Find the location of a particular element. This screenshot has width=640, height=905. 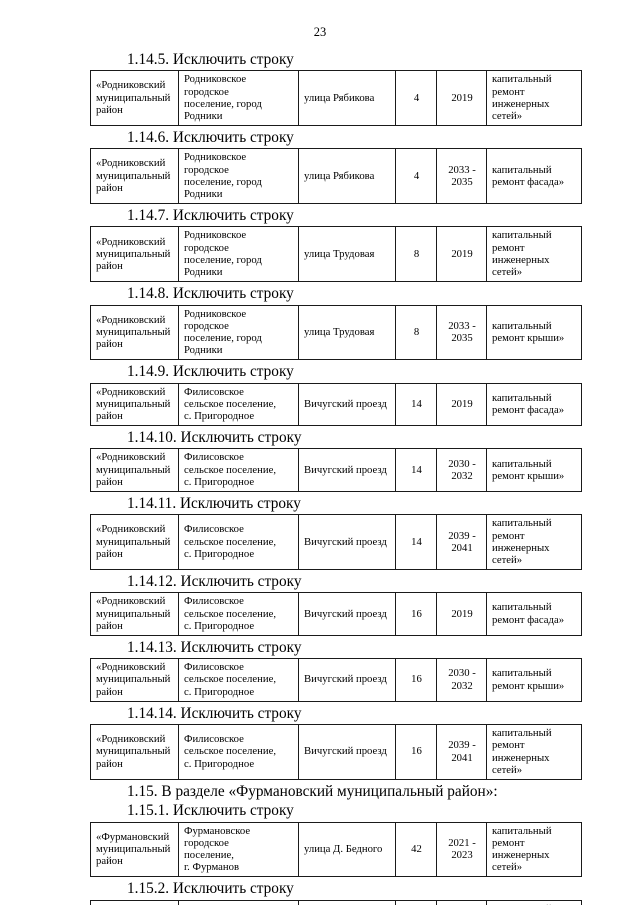

page-number: 23 is located at coordinates (320, 32).